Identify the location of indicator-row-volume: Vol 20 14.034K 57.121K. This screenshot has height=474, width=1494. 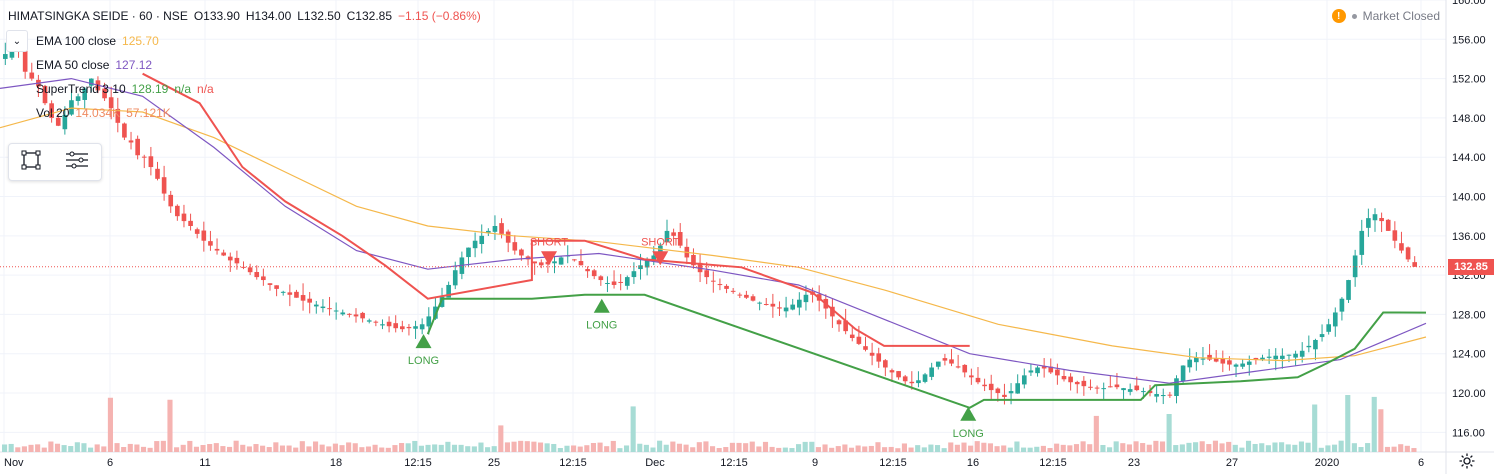
(103, 113).